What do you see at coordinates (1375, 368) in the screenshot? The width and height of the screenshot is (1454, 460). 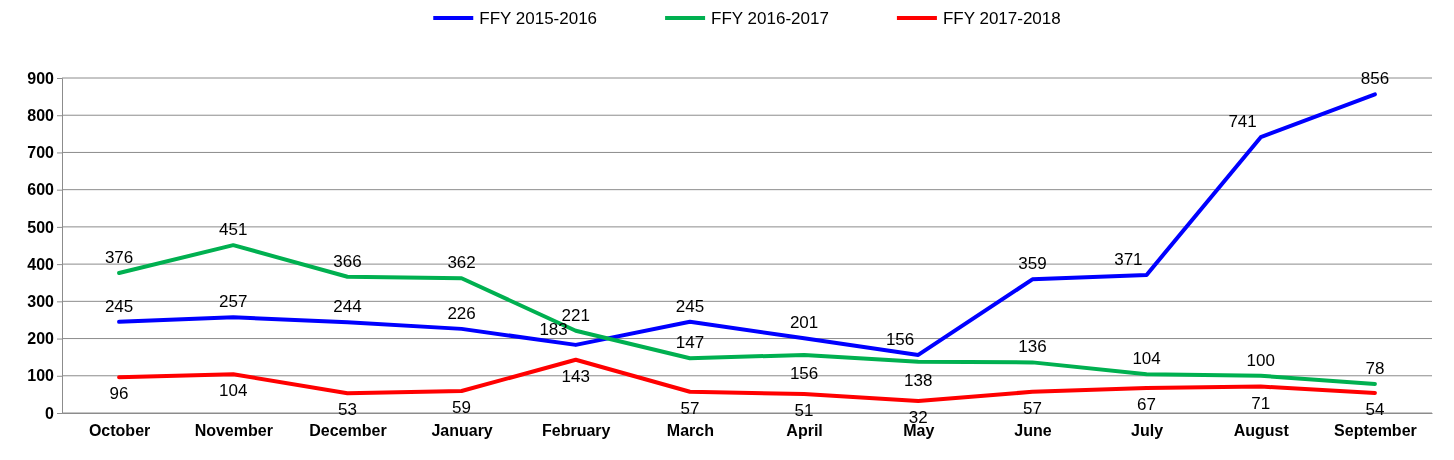 I see `data-label: 78` at bounding box center [1375, 368].